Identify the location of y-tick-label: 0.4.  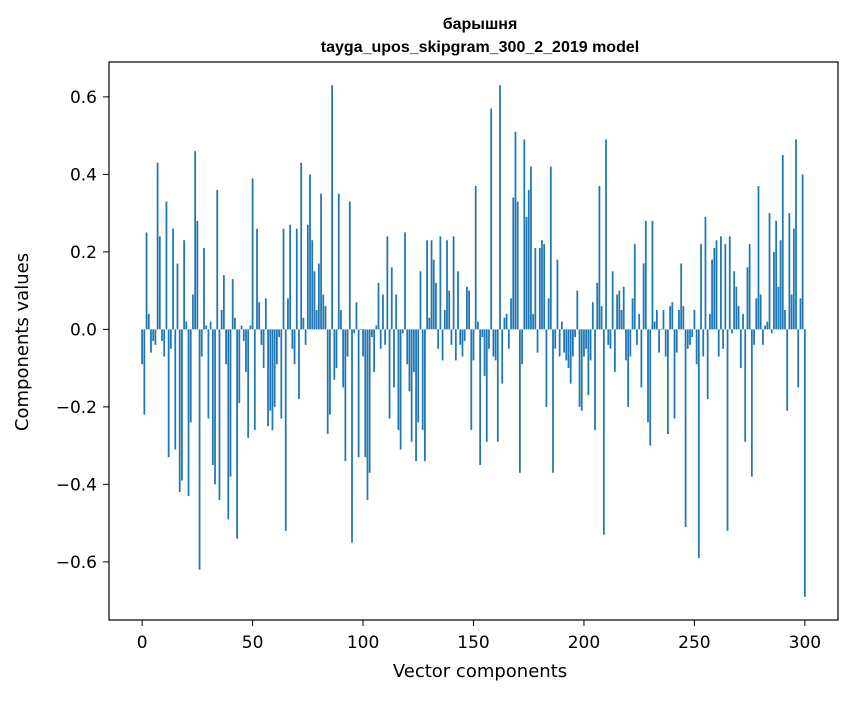
(83, 175).